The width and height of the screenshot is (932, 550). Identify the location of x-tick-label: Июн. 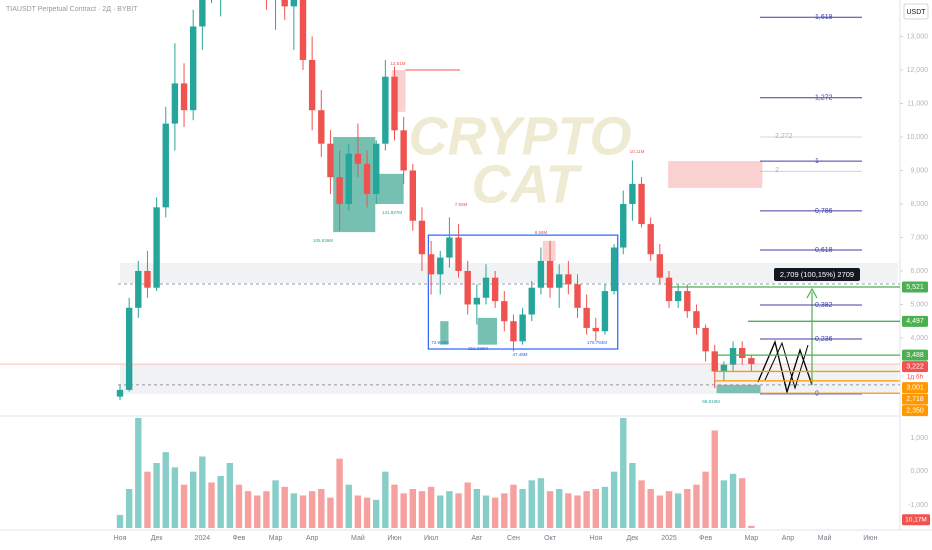
(394, 538).